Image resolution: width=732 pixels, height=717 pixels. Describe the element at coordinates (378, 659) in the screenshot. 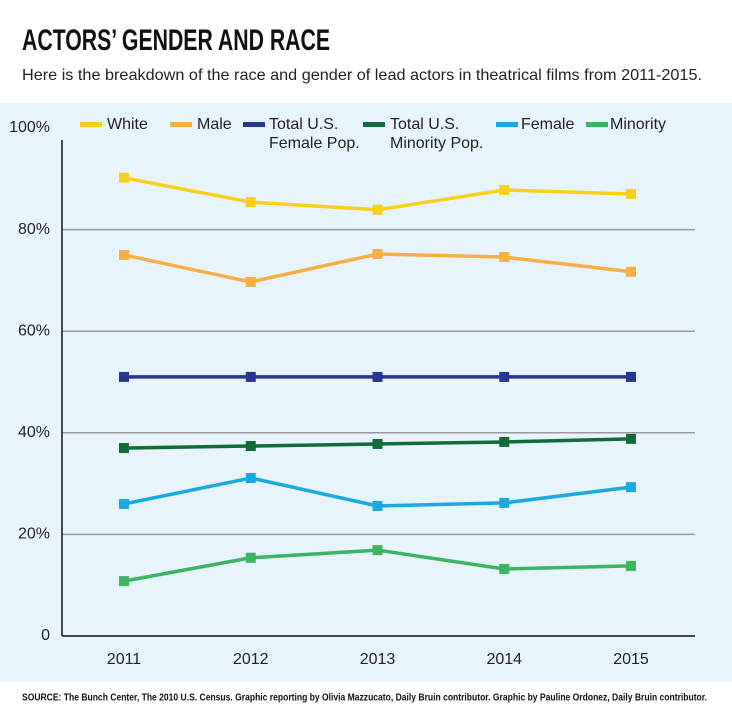

I see `x-tick-label: 2013` at that location.